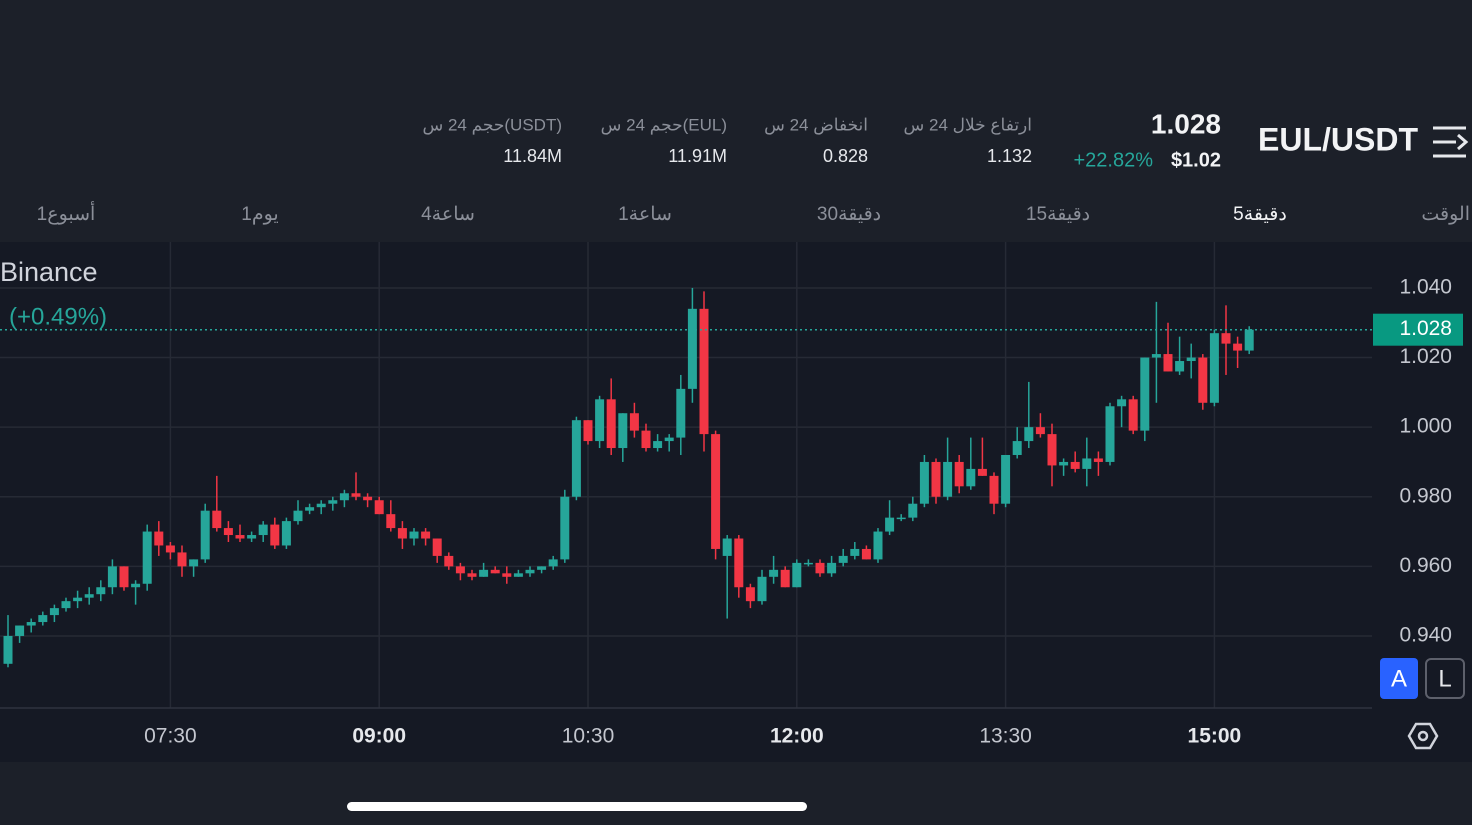 The image size is (1472, 825). I want to click on x-tick-label: 12:00, so click(797, 736).